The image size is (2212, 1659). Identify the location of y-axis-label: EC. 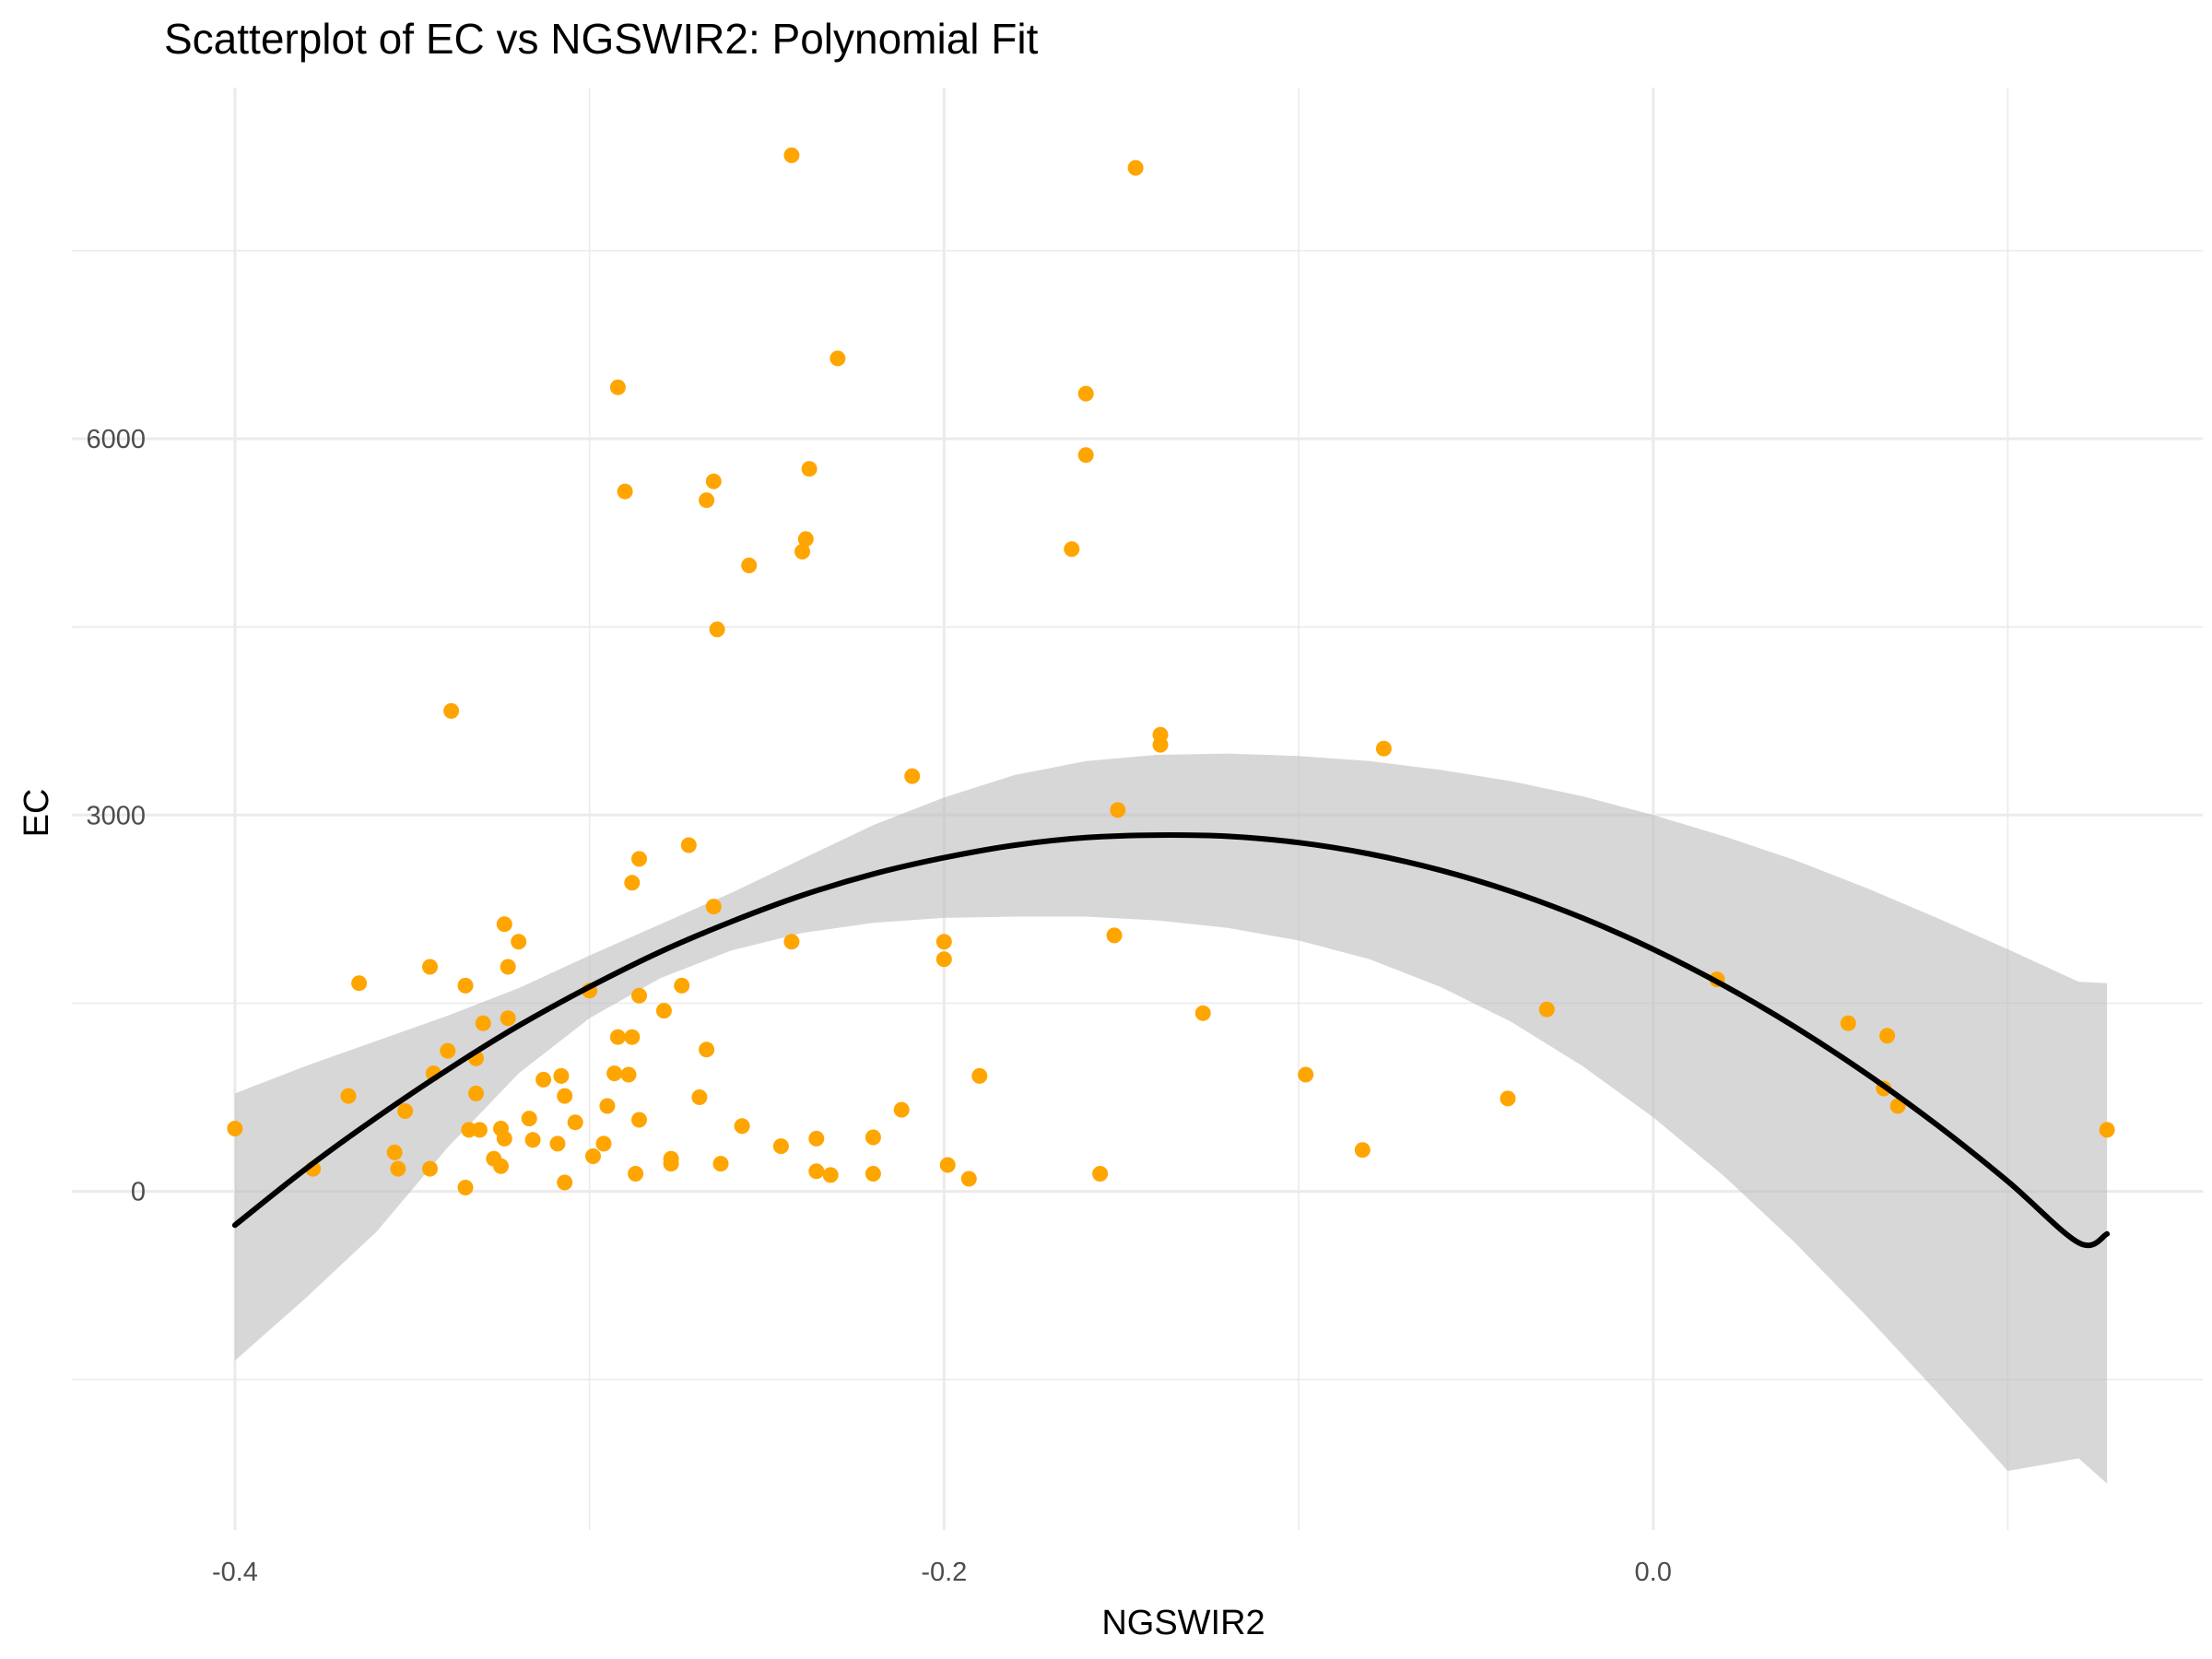
(37, 813).